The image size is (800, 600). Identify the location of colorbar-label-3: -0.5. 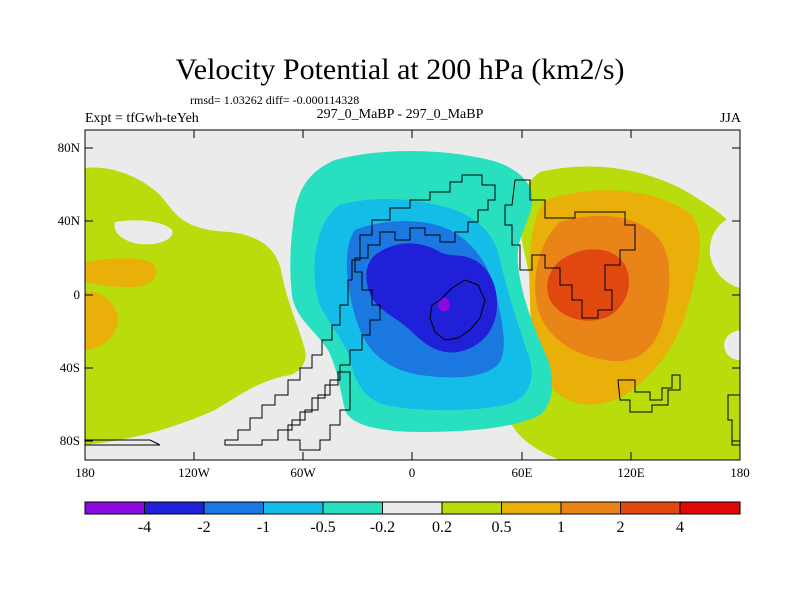
(323, 527).